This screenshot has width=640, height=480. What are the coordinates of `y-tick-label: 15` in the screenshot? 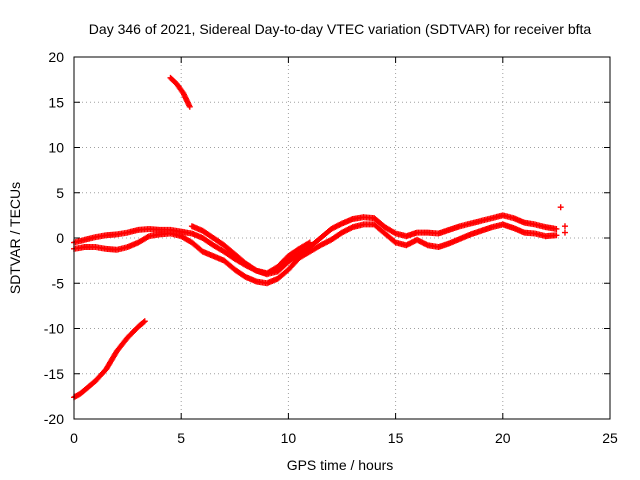 It's located at (56, 102).